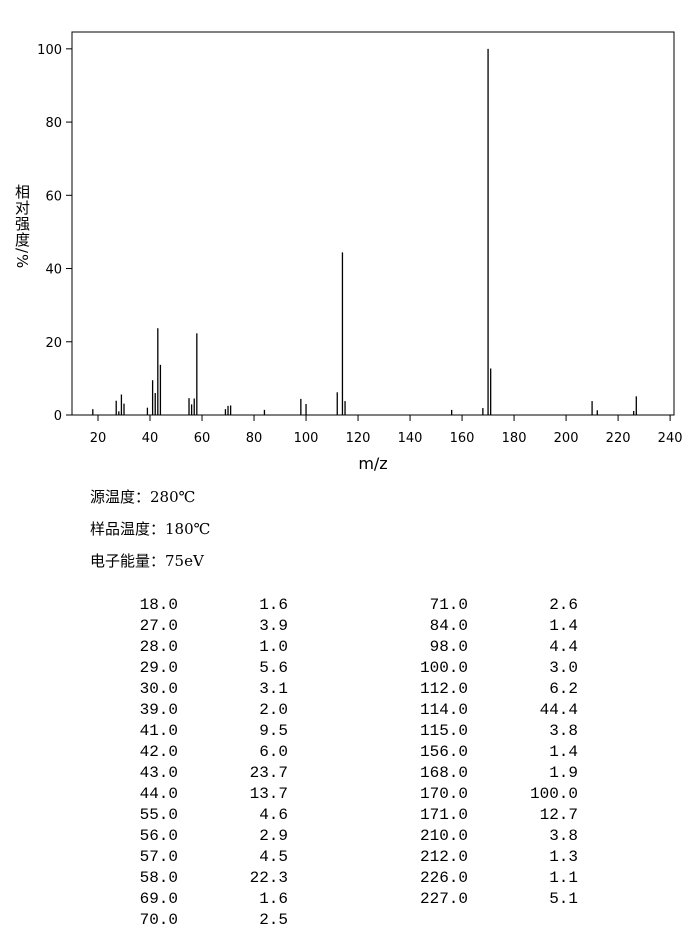 This screenshot has height=950, width=696. I want to click on x-tick-label: 200, so click(566, 438).